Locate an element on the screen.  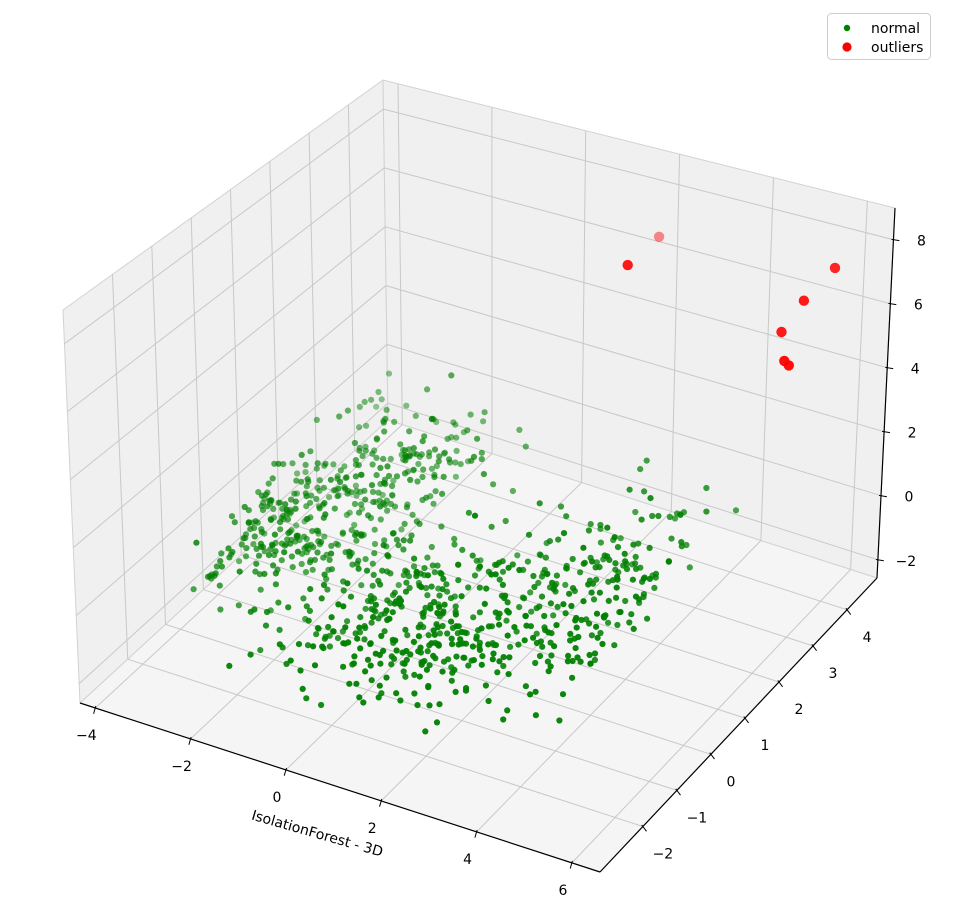
z-tick-label: −2 is located at coordinates (906, 562).